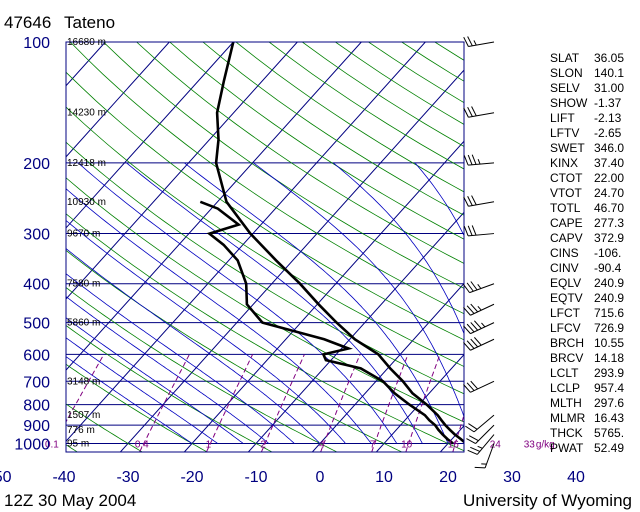  What do you see at coordinates (564, 163) in the screenshot?
I see `index-name: KINX` at bounding box center [564, 163].